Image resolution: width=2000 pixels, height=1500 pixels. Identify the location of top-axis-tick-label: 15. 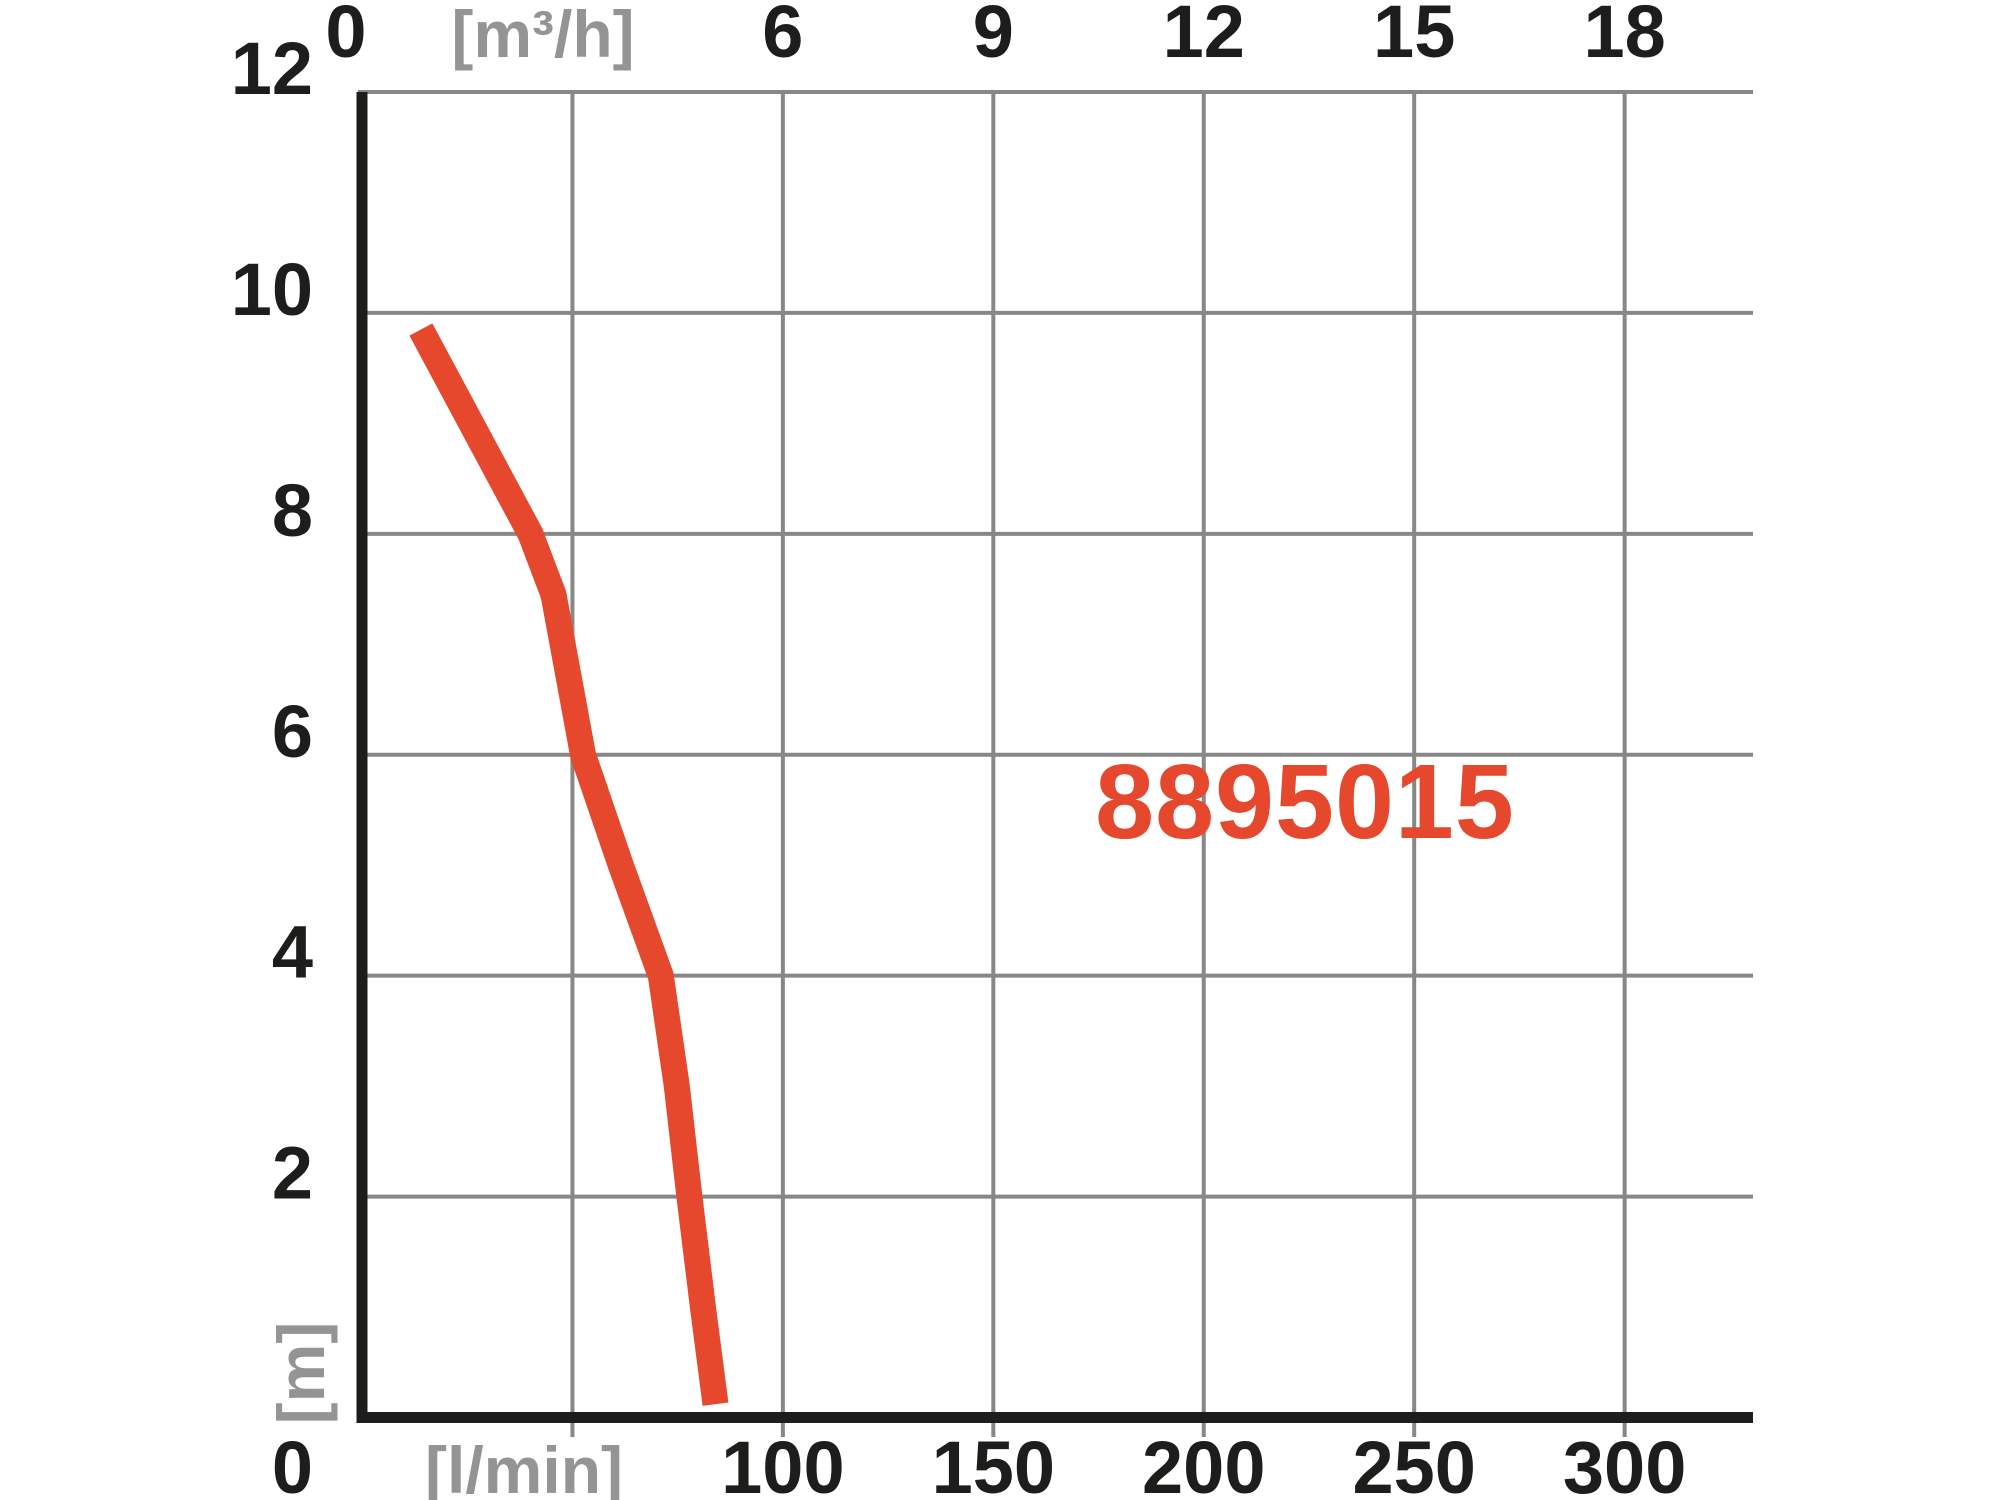
(1414, 36).